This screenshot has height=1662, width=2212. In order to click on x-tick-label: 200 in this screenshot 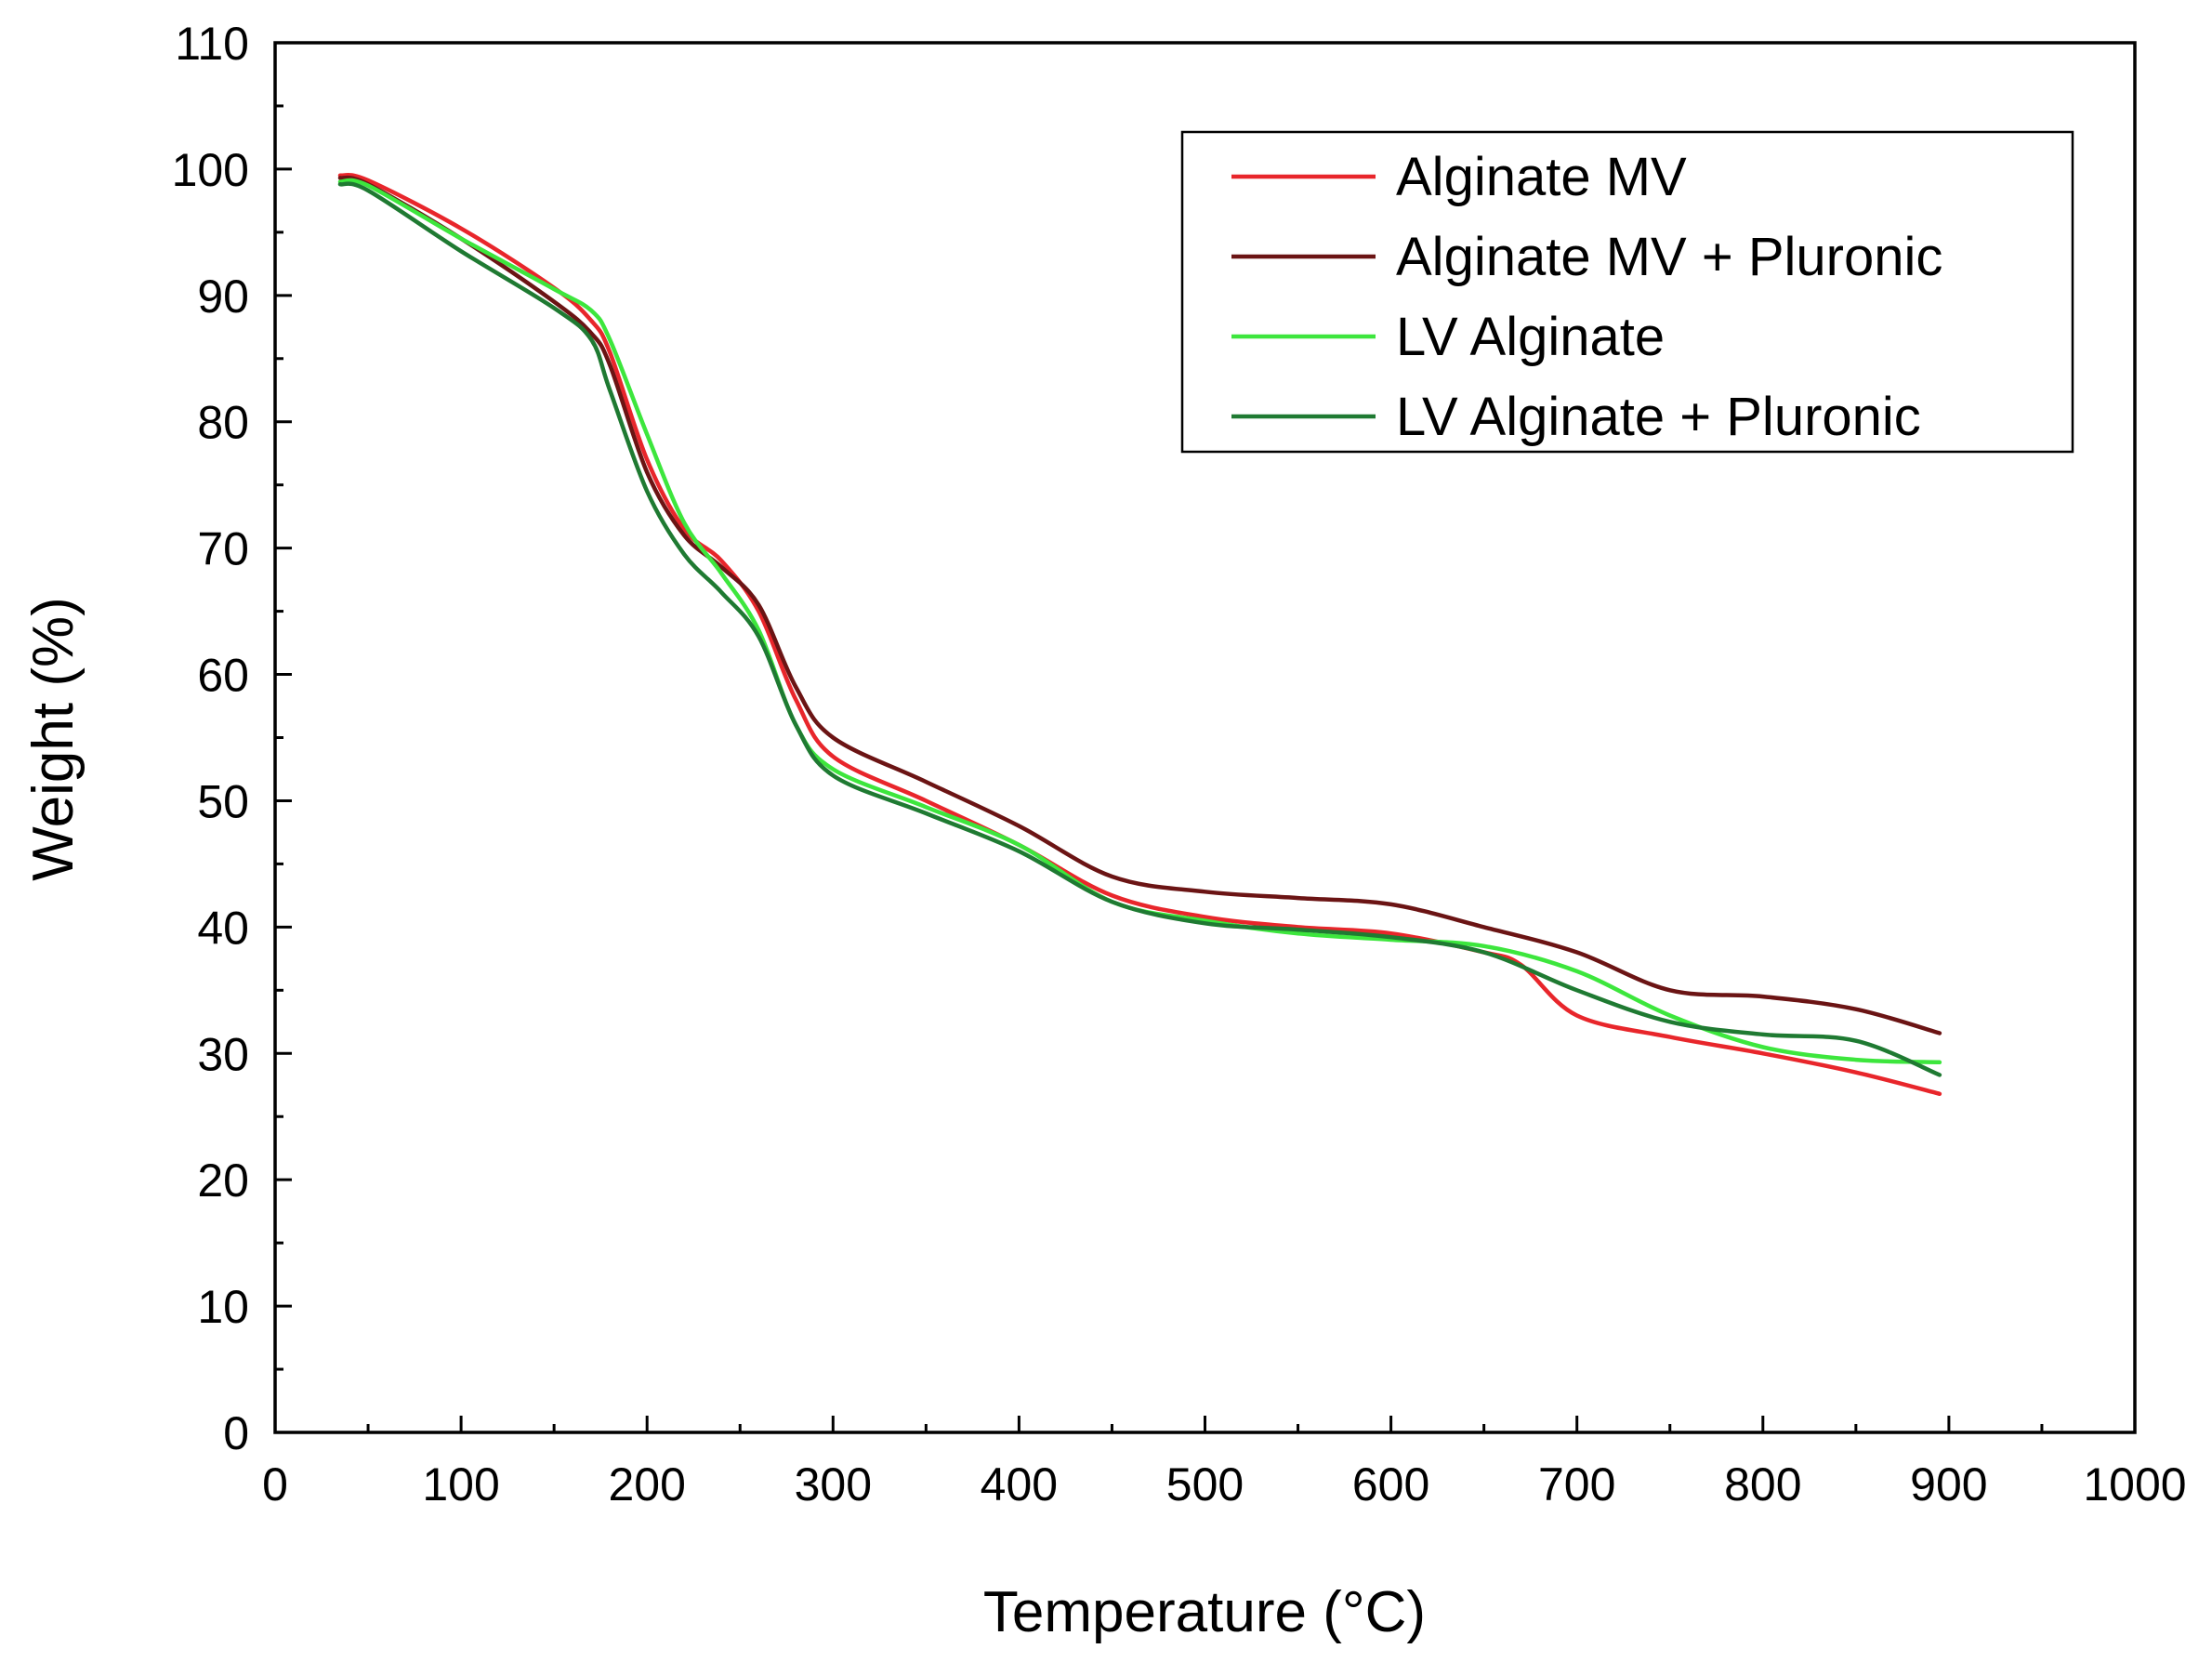, I will do `click(646, 1484)`.